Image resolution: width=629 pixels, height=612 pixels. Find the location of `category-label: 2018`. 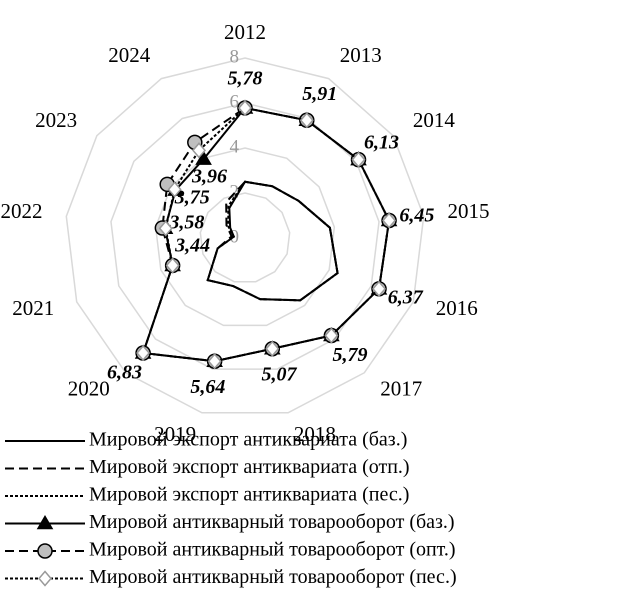

category-label: 2018 is located at coordinates (315, 434).